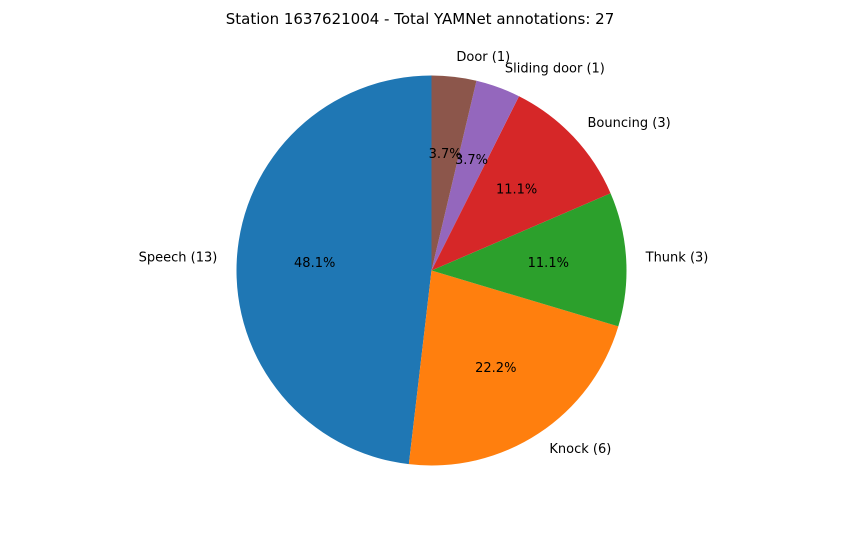 The height and width of the screenshot is (540, 841). What do you see at coordinates (454, 173) in the screenshot?
I see `slice-door` at bounding box center [454, 173].